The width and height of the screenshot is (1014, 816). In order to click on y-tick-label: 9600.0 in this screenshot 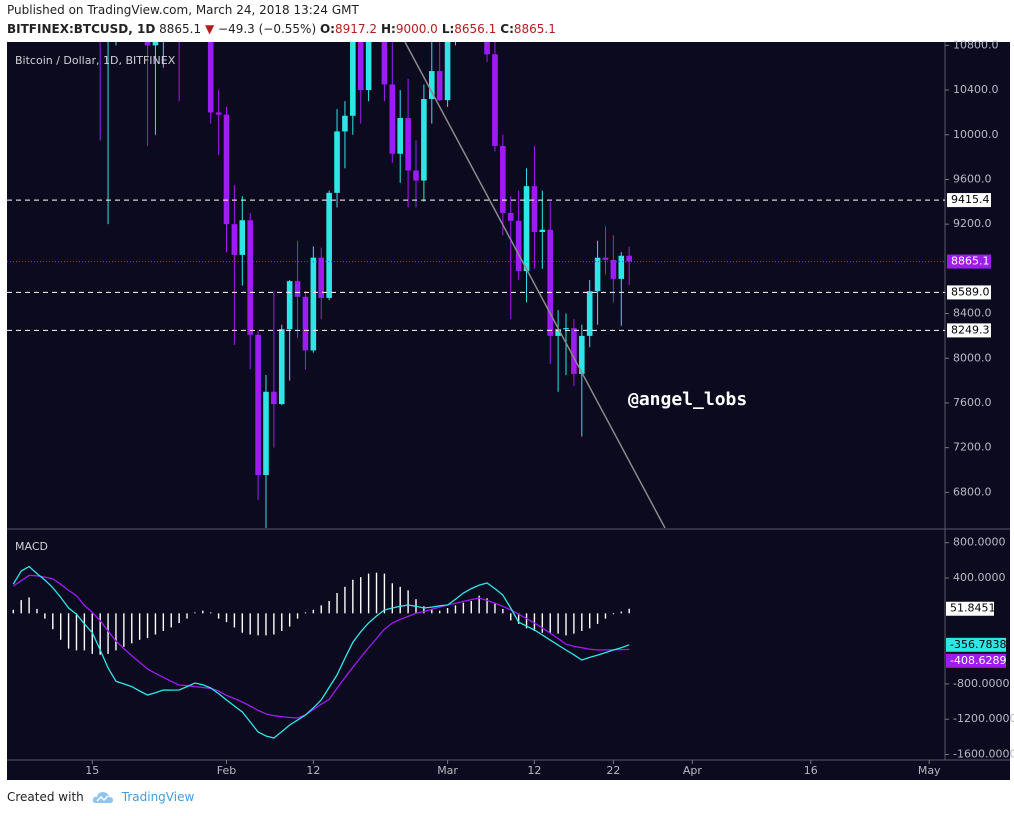, I will do `click(972, 178)`.